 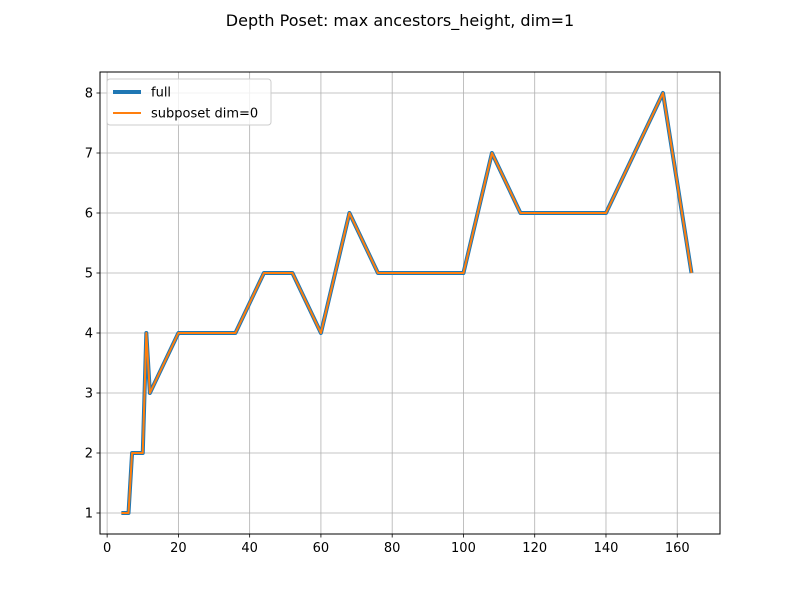 What do you see at coordinates (89, 454) in the screenshot?
I see `y-tick-label: 2` at bounding box center [89, 454].